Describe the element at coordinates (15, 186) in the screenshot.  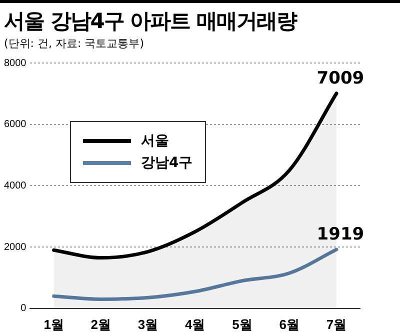
I see `y-tick-label: 4000` at that location.